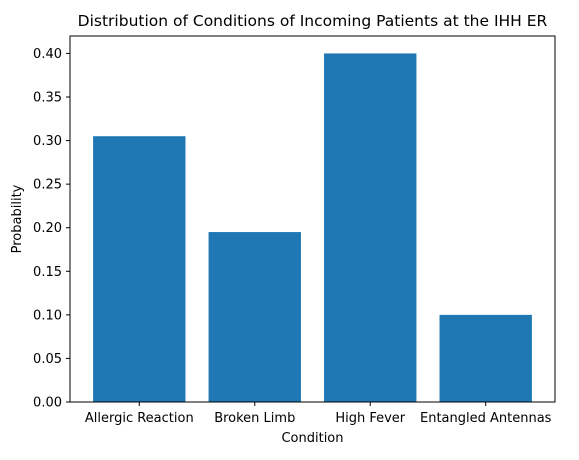  I want to click on bar-broken-limb, so click(254, 317).